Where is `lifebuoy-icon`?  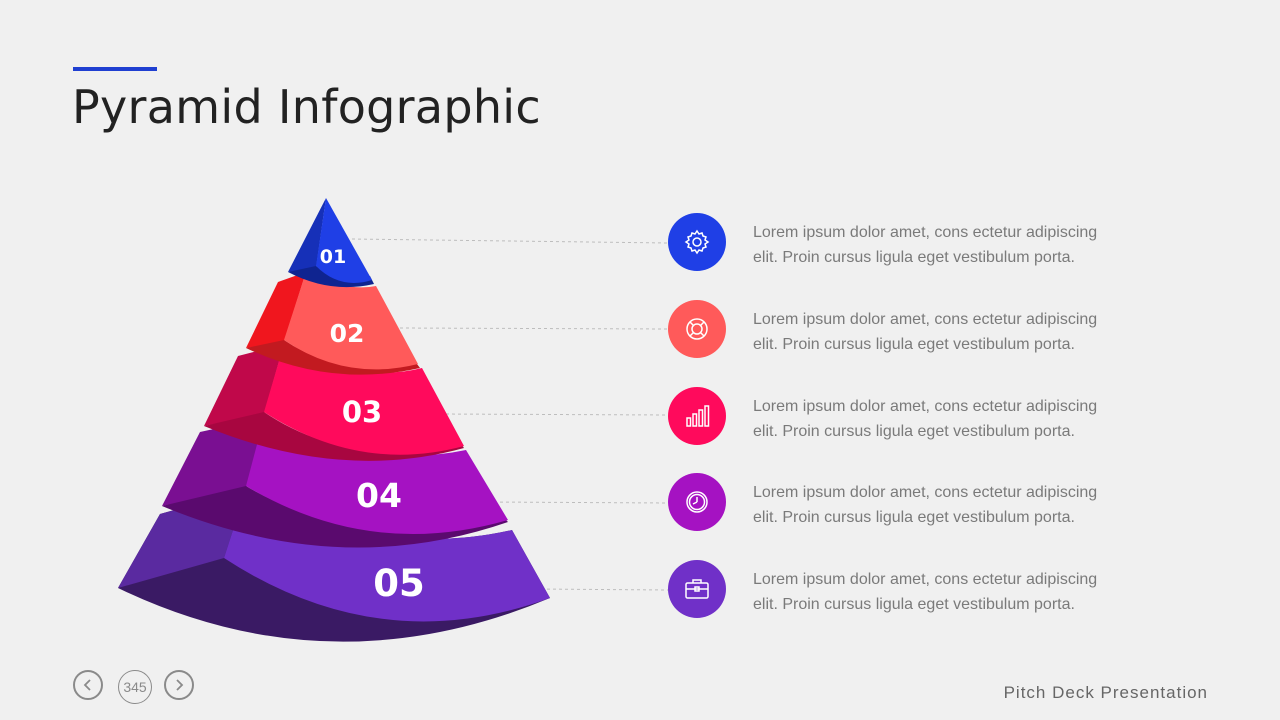
lifebuoy-icon is located at coordinates (697, 329).